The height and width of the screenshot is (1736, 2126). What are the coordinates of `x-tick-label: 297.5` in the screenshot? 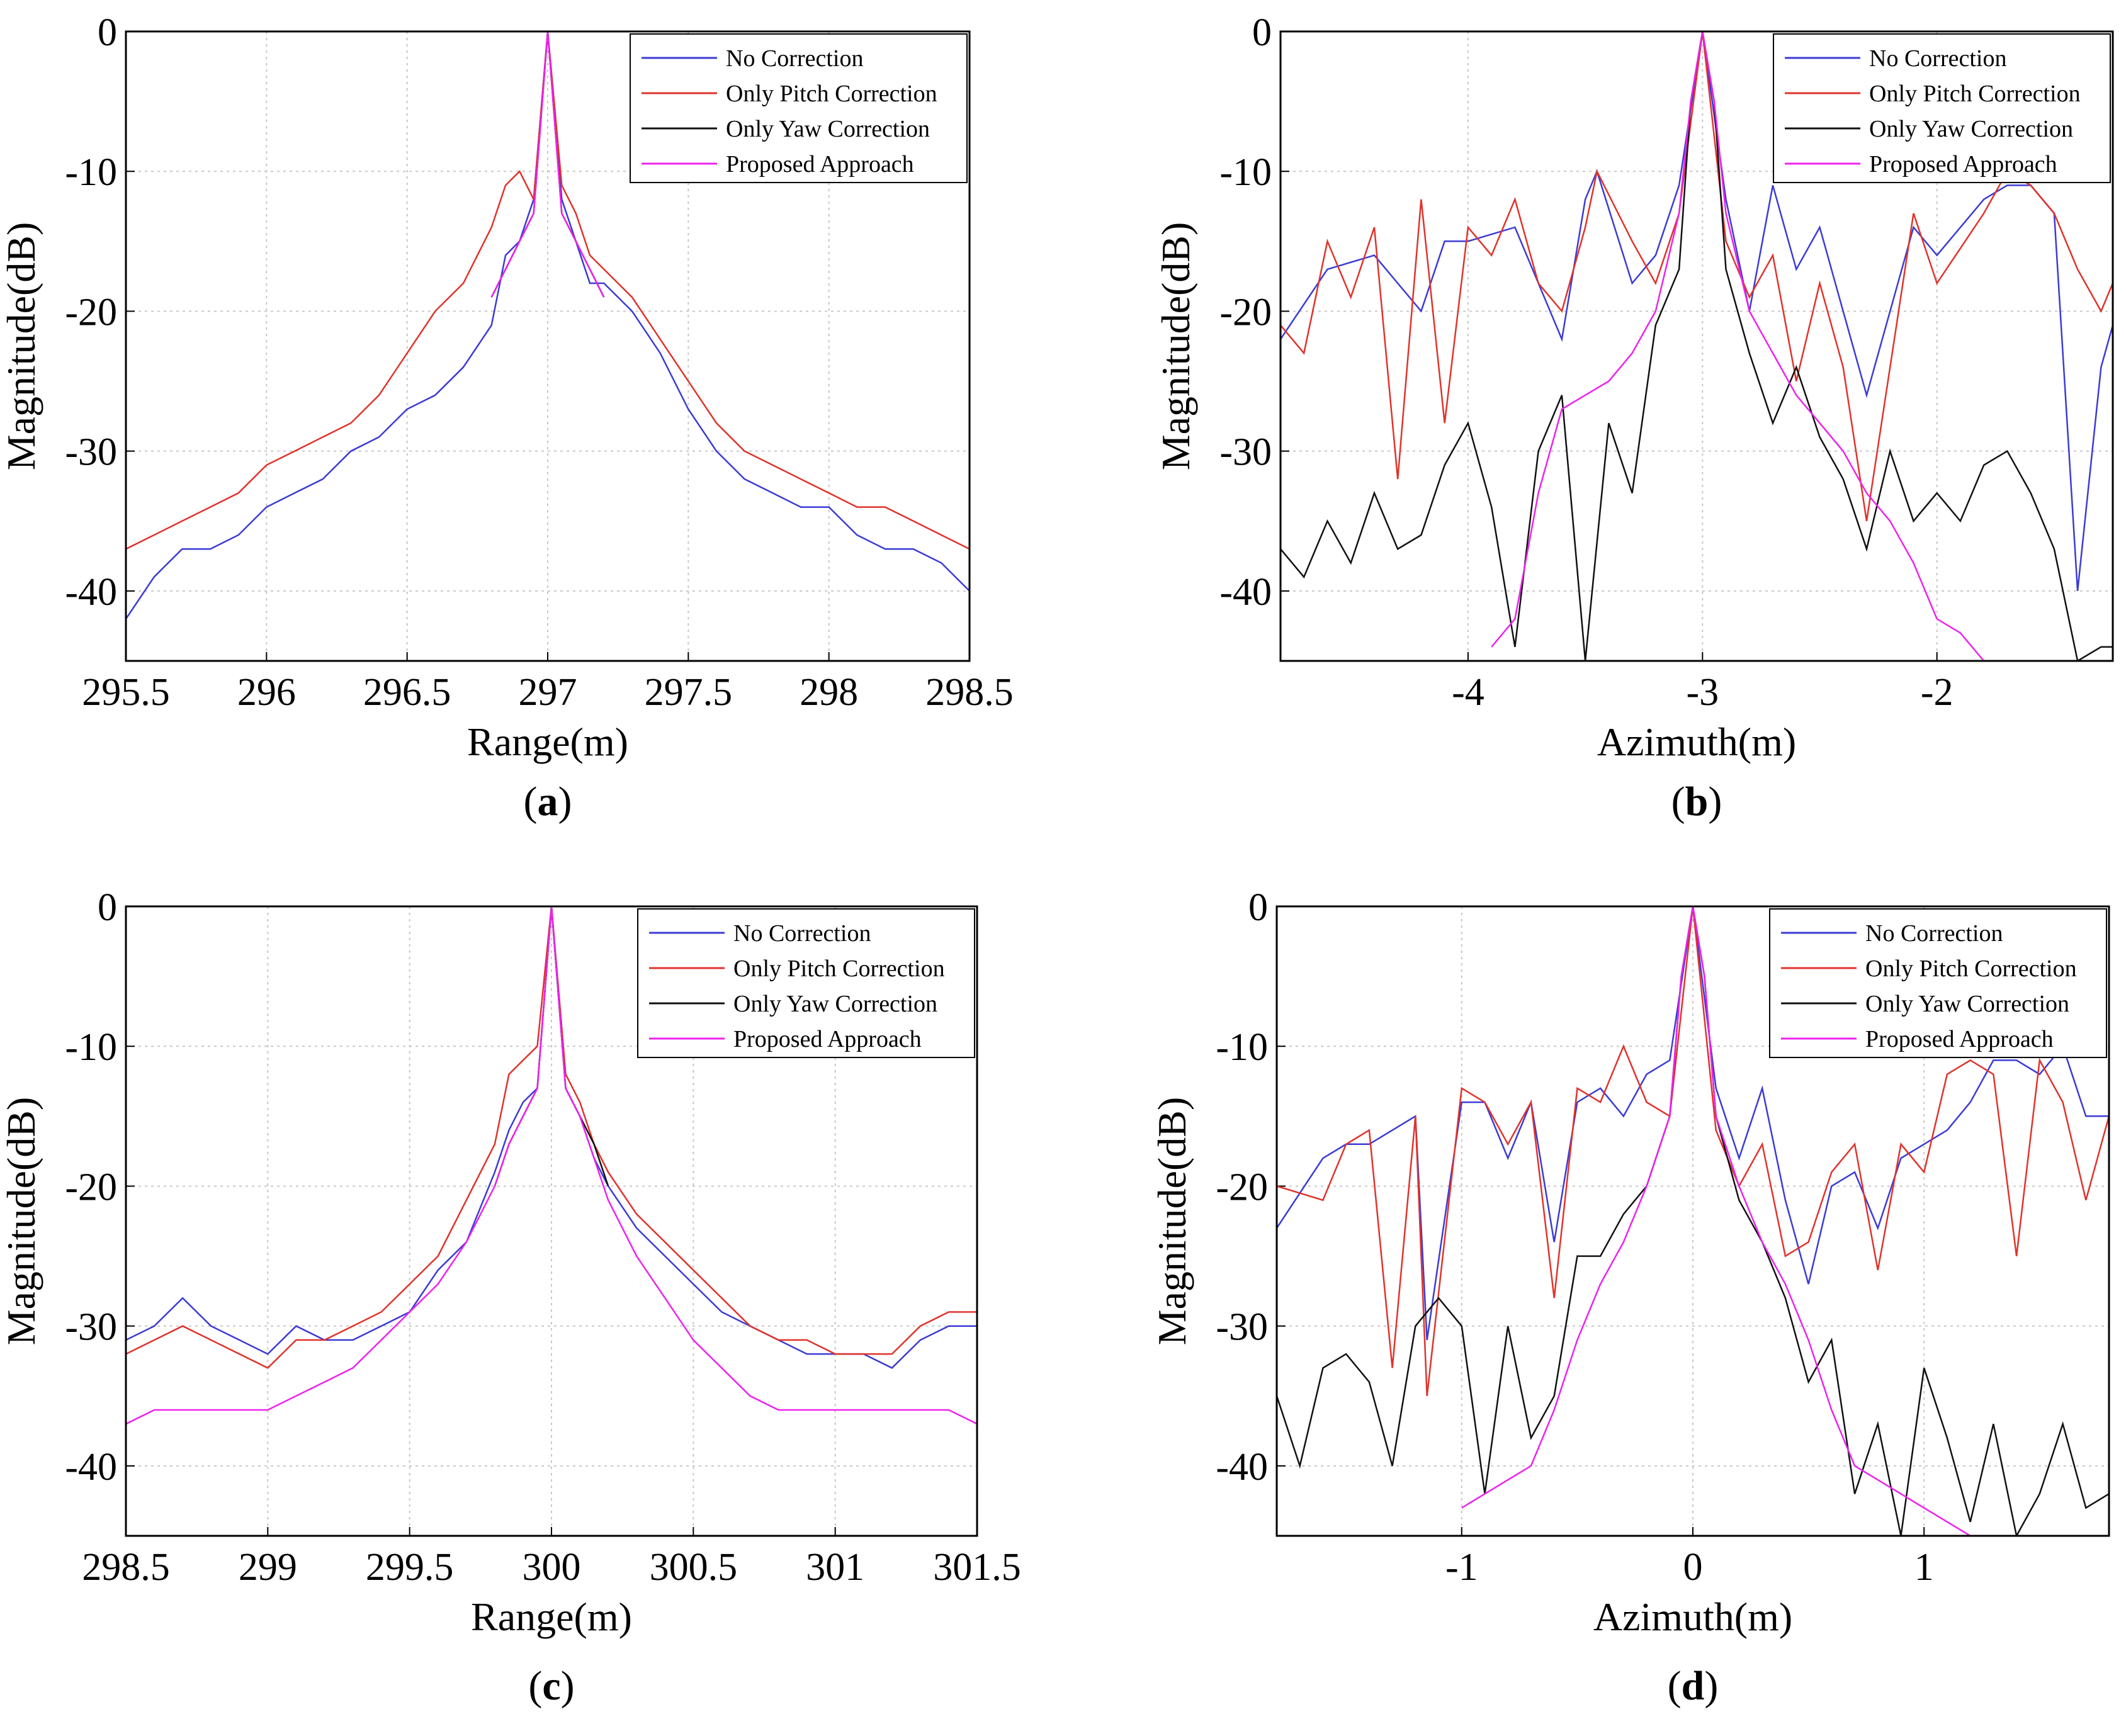 It's located at (689, 692).